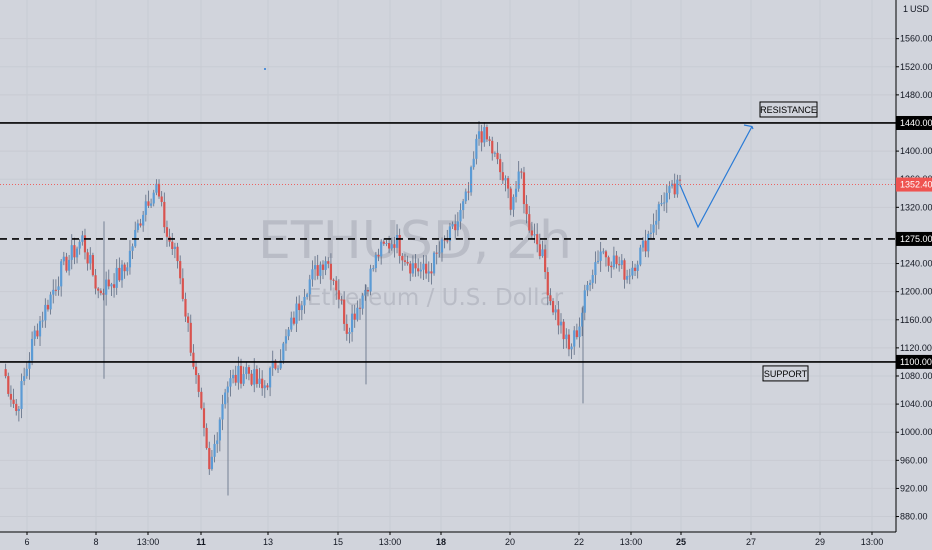 The height and width of the screenshot is (550, 932). I want to click on time-tick-label: 15, so click(338, 542).